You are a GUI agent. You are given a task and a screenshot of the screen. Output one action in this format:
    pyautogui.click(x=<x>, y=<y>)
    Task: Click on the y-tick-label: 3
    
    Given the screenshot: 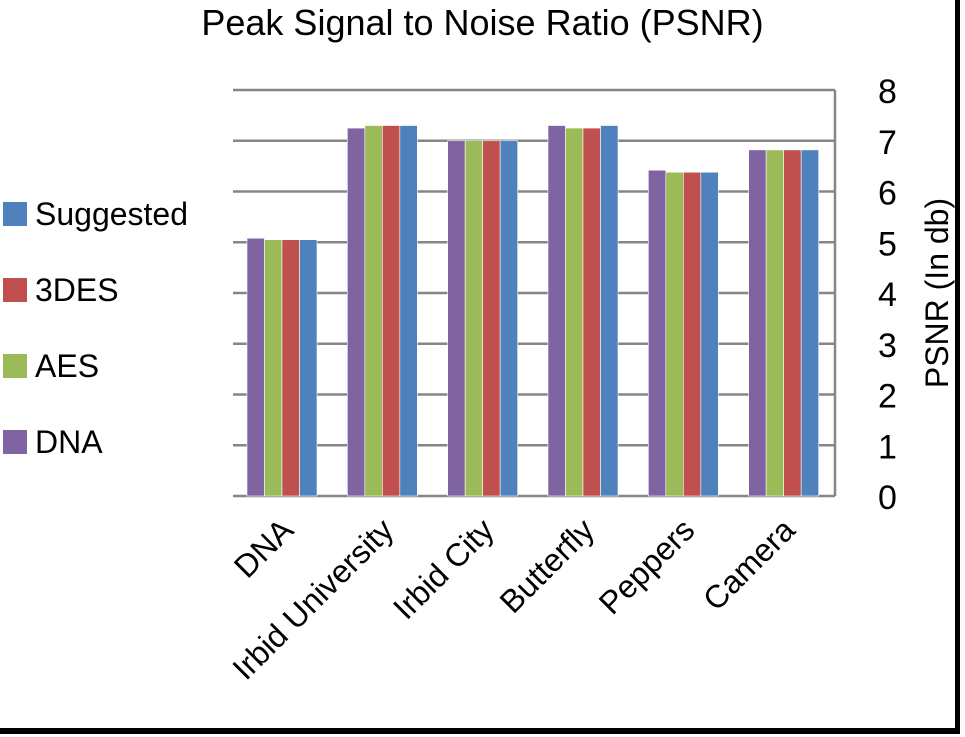 What is the action you would take?
    pyautogui.click(x=887, y=346)
    